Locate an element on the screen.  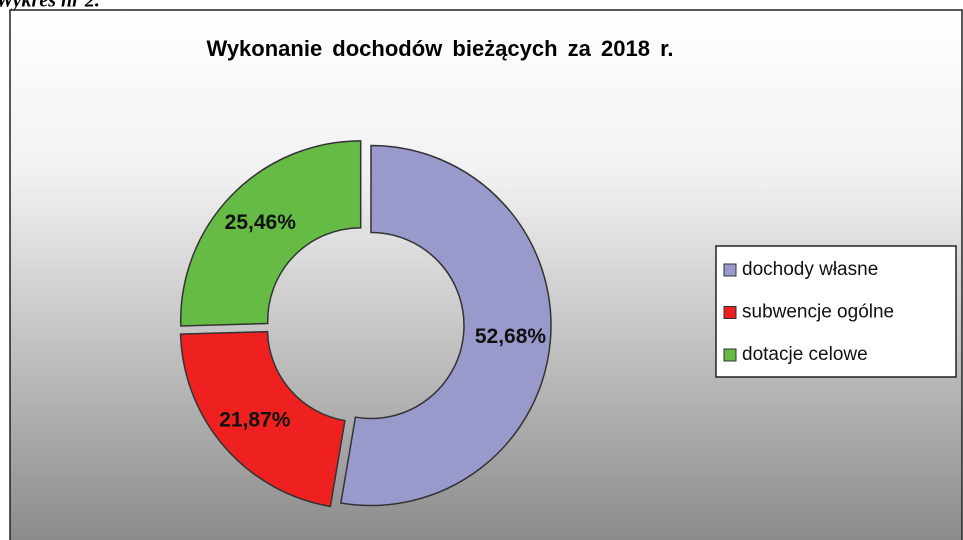
legend-label: dochody własne is located at coordinates (810, 269).